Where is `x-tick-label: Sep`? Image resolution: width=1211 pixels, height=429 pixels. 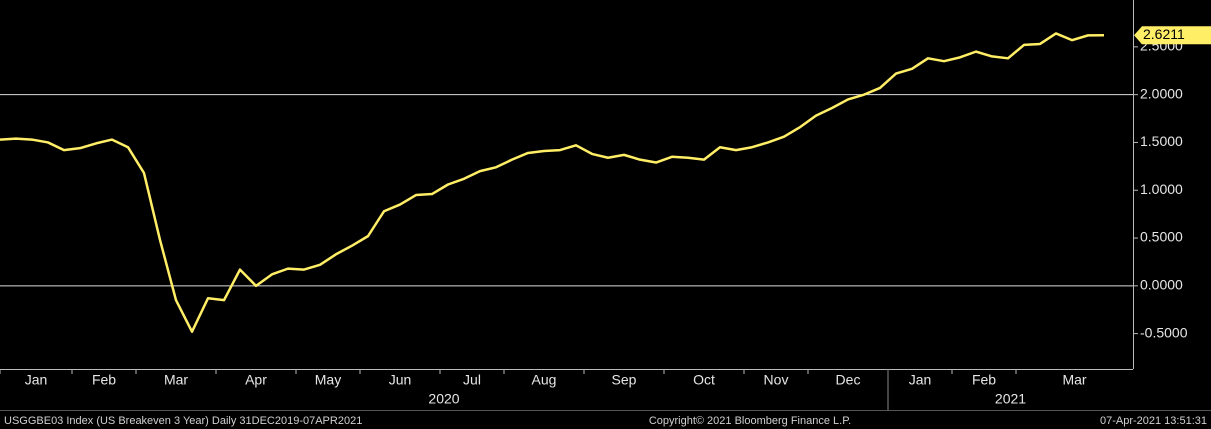
x-tick-label: Sep is located at coordinates (624, 380).